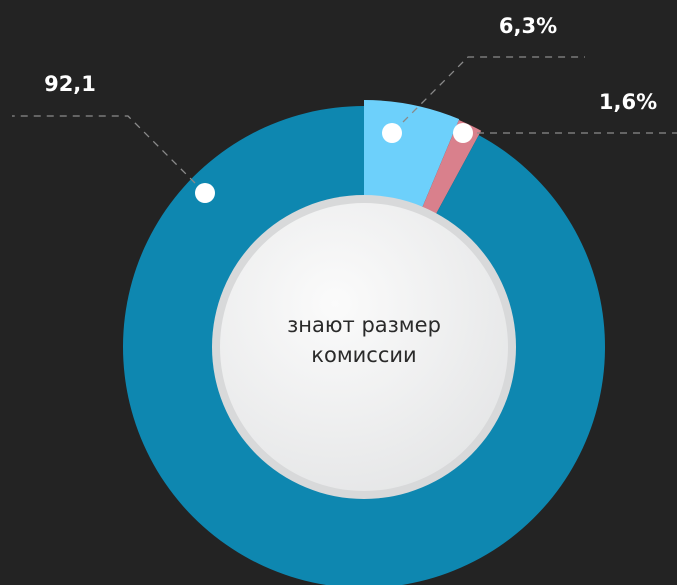 This screenshot has height=585, width=677. Describe the element at coordinates (628, 102) in the screenshot. I see `value-label: 1,6%` at that location.